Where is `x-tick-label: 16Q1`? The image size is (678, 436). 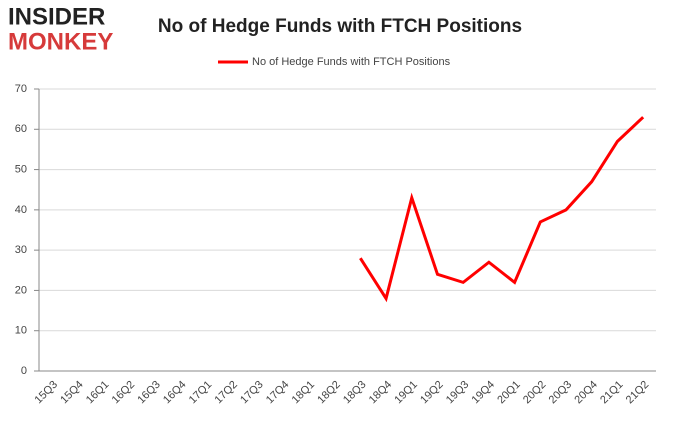 x-tick-label: 16Q1 is located at coordinates (98, 393).